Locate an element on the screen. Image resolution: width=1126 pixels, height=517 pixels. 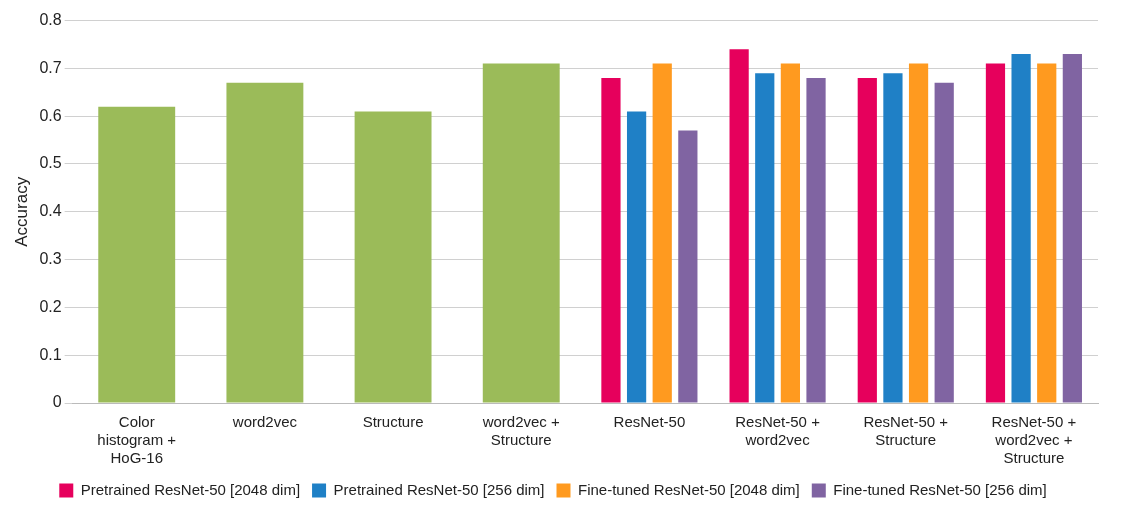
x-tick-label: word2vec is located at coordinates (264, 422).